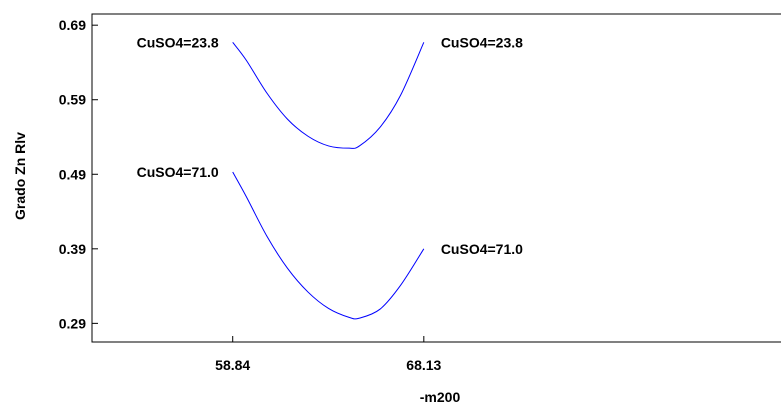 The image size is (781, 409). What do you see at coordinates (423, 365) in the screenshot?
I see `x-tick-label-1: 68.13` at bounding box center [423, 365].